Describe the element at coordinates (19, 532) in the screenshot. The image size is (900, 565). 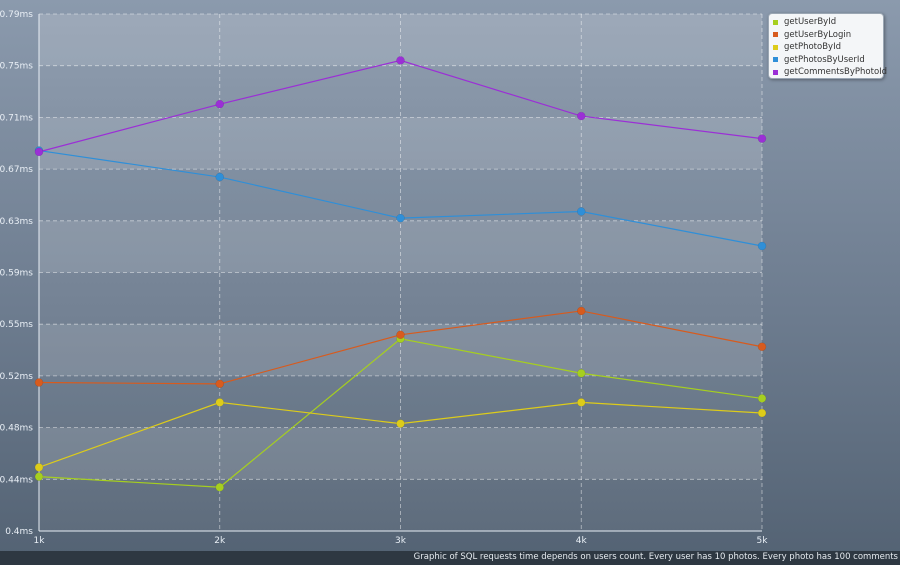
I see `y-tick-label: 0.4ms` at that location.